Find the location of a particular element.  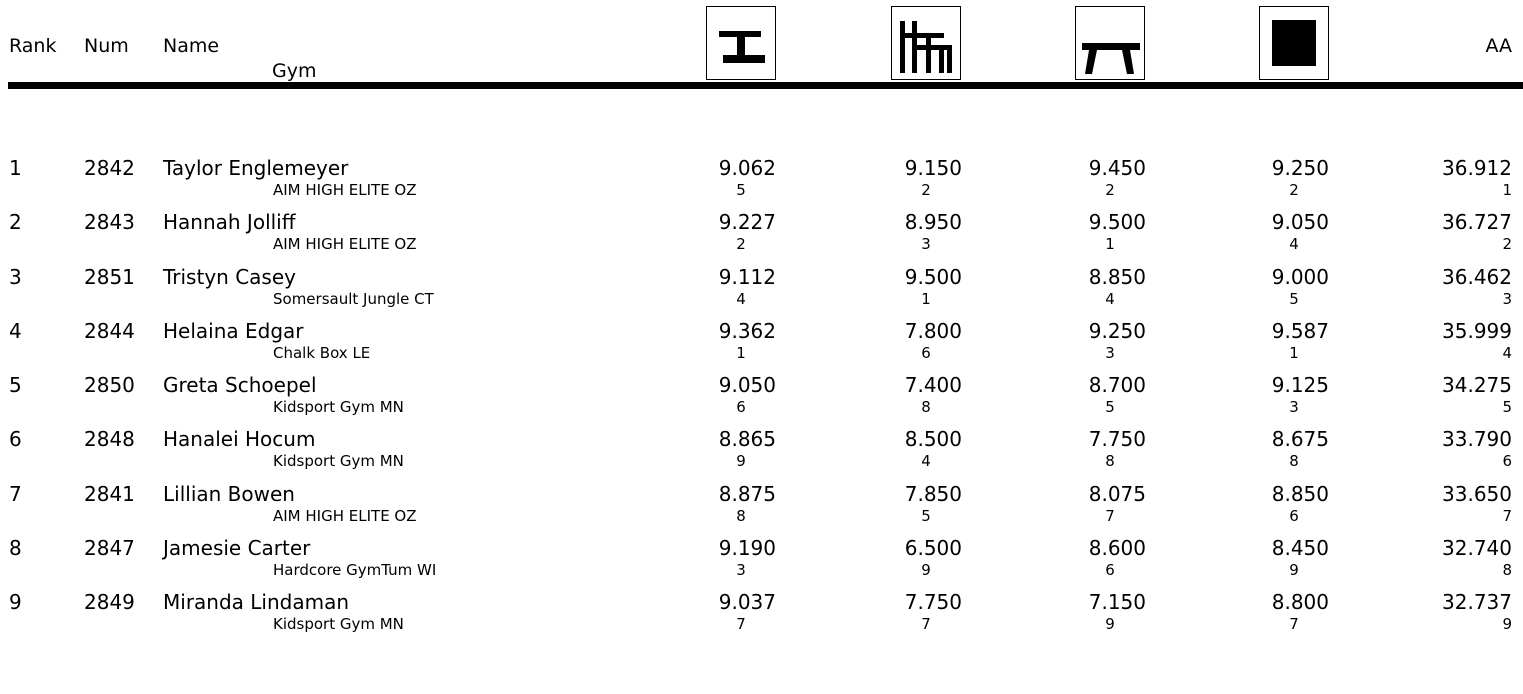

event-score: 9.125 is located at coordinates (1300, 385).